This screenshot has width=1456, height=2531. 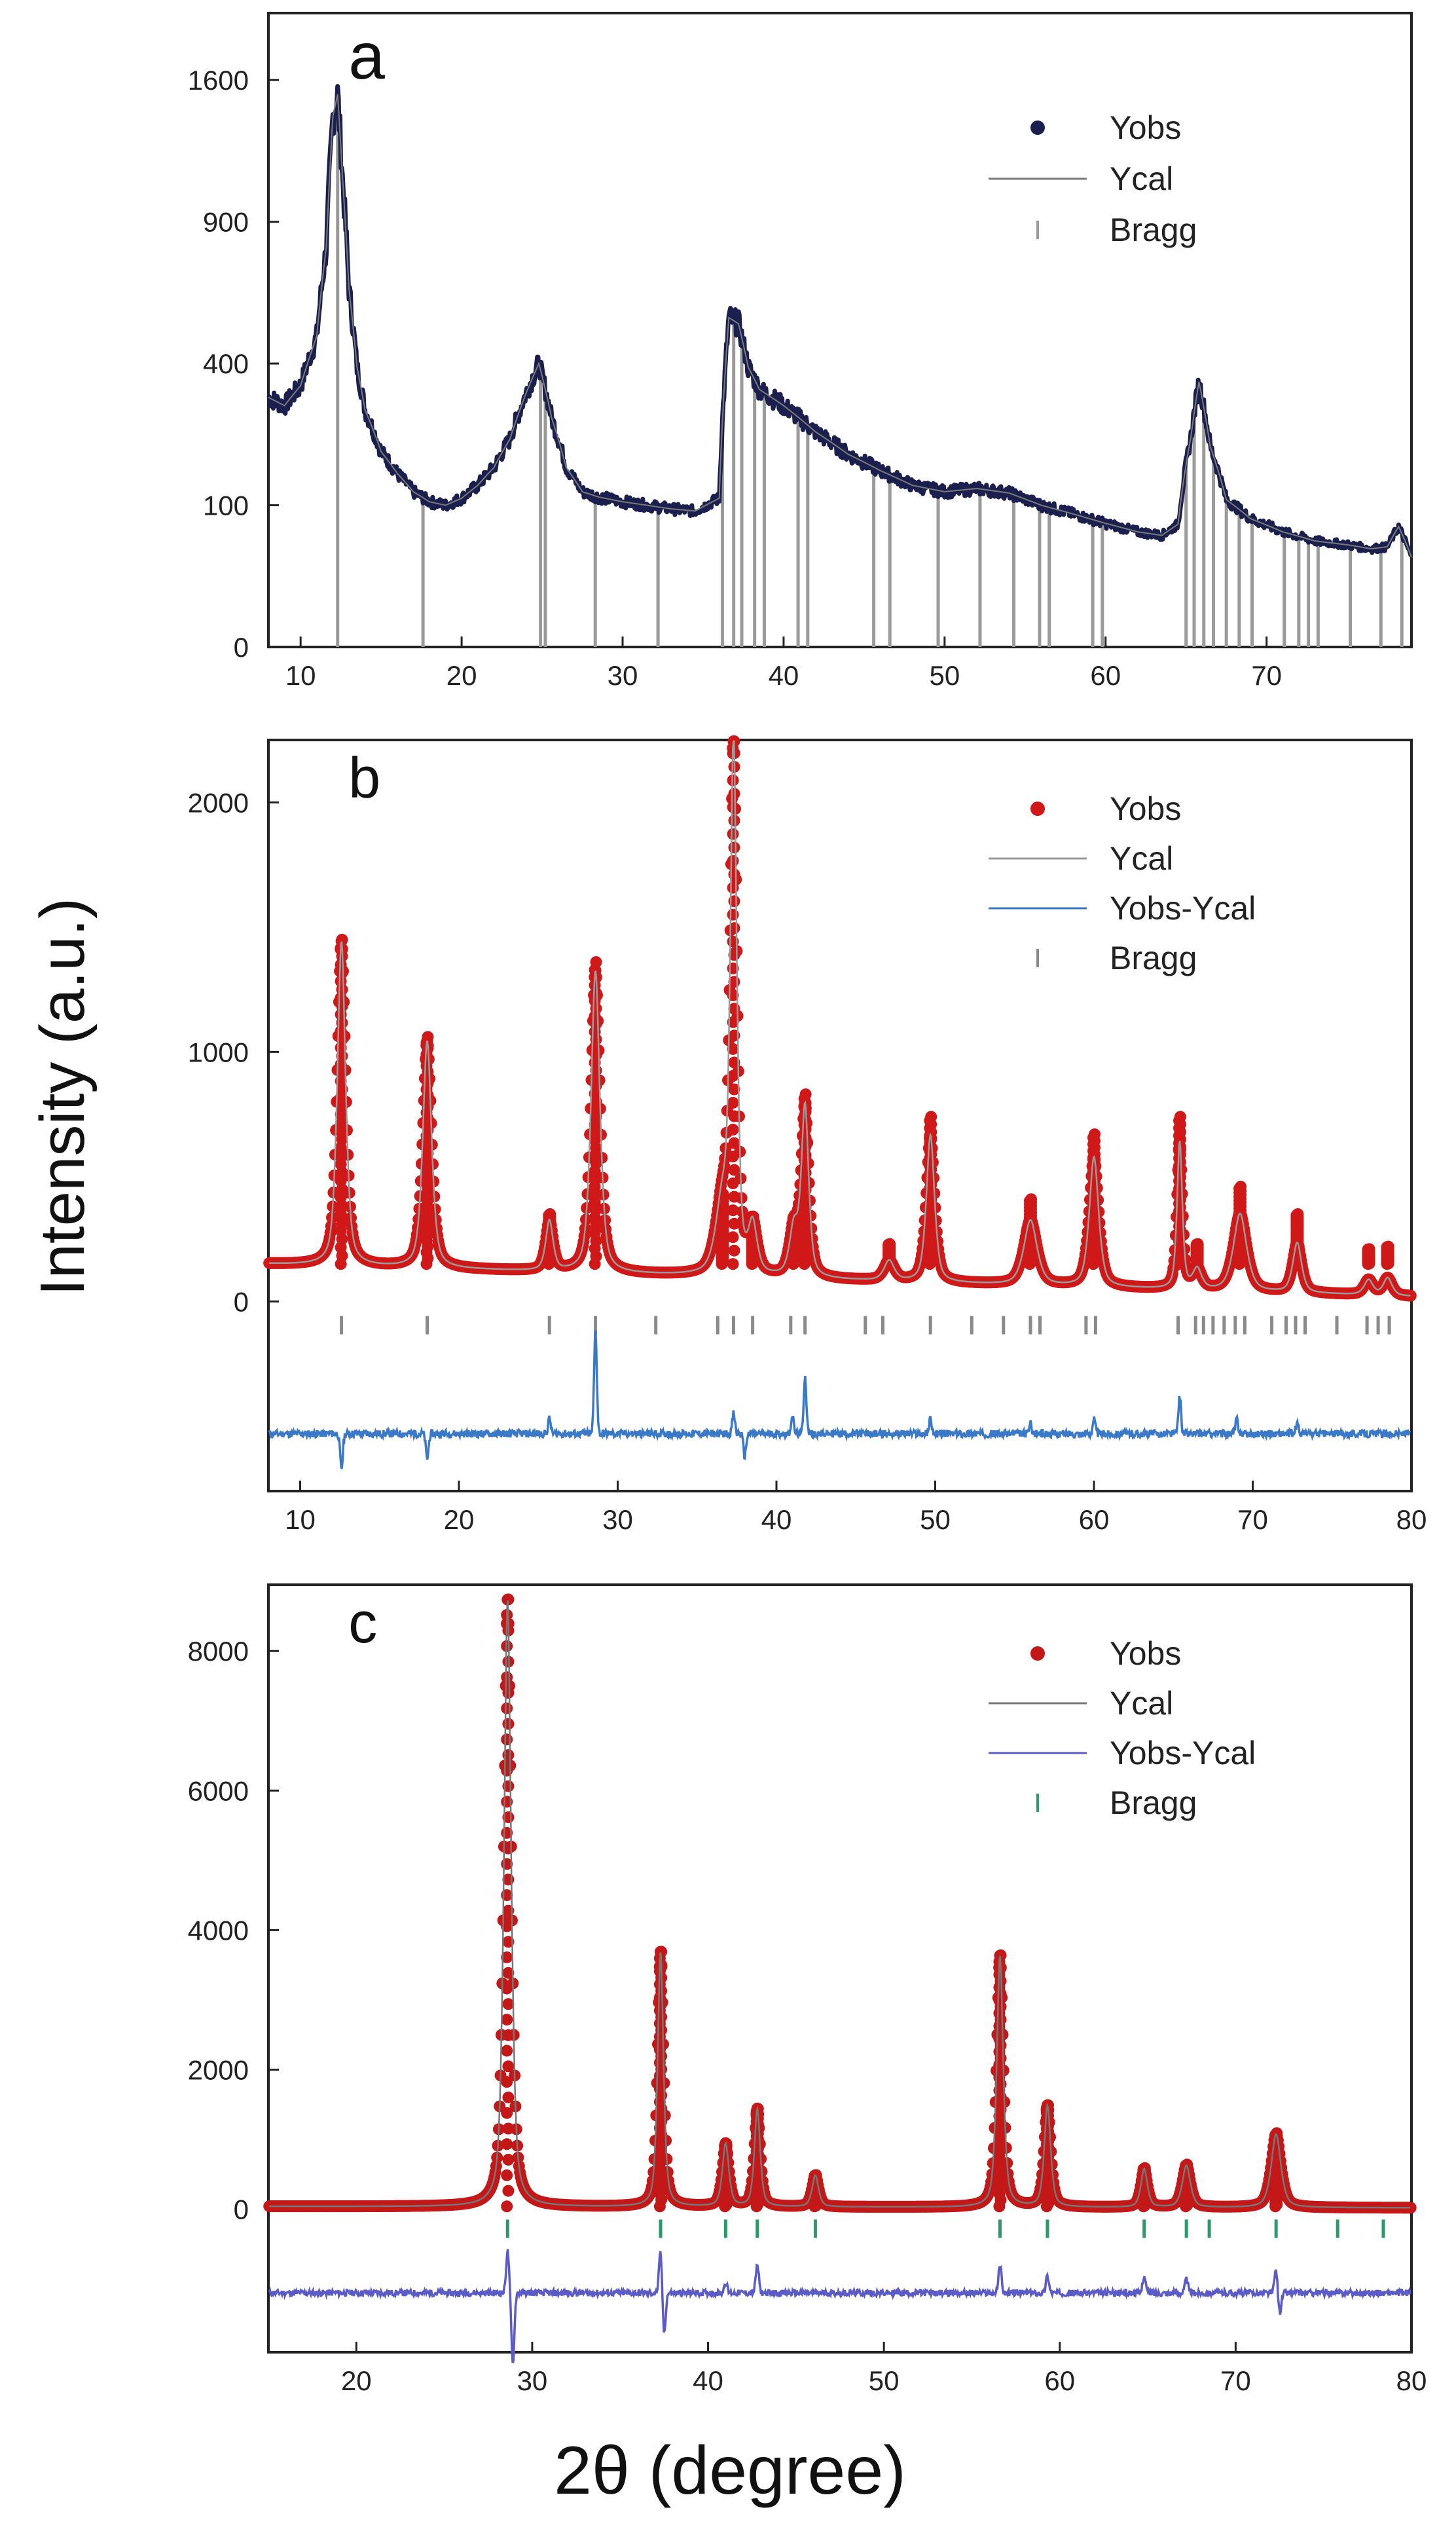 I want to click on y-tick-label: 900, so click(x=226, y=222).